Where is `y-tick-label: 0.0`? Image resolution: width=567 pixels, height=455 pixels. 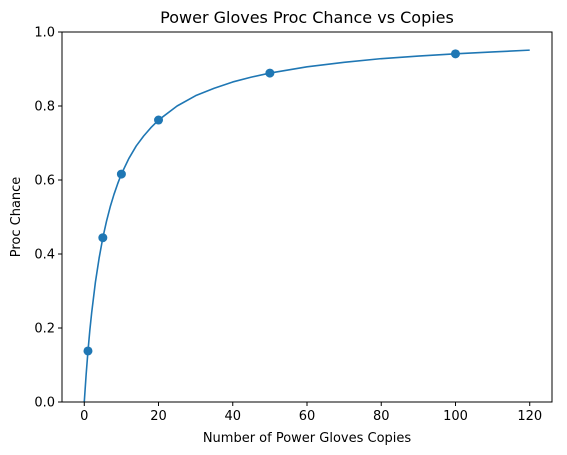 y-tick-label: 0.0 is located at coordinates (44, 403).